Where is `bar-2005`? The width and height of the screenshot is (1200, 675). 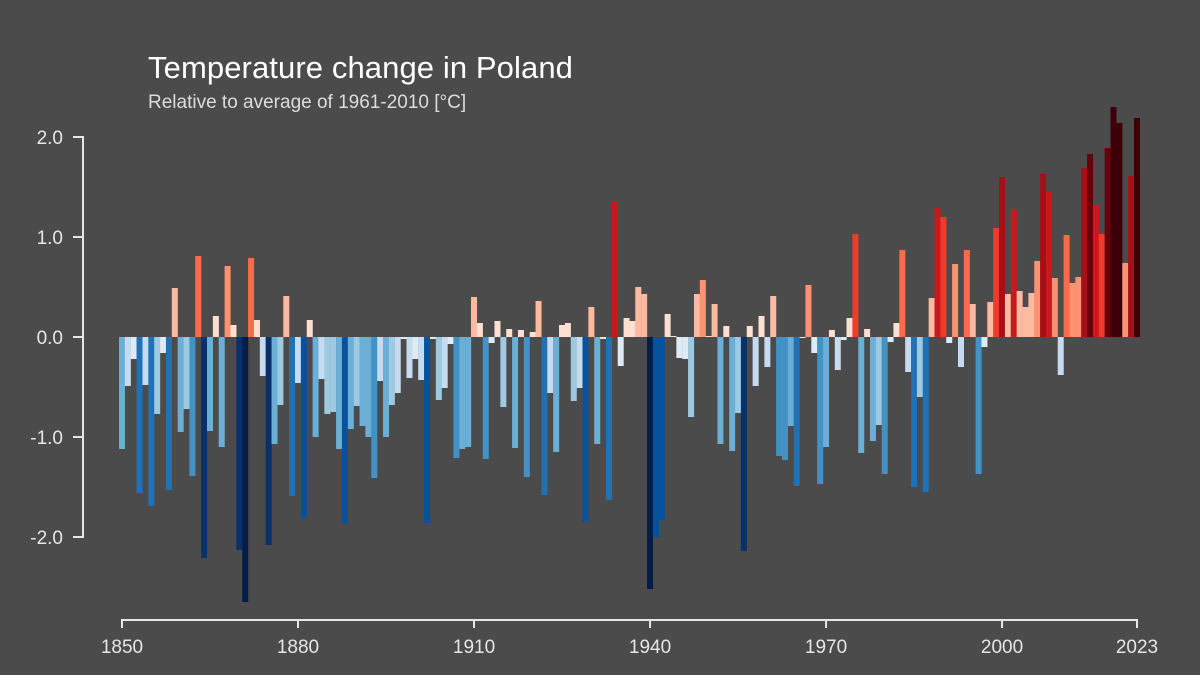 bar-2005 is located at coordinates (1031, 315).